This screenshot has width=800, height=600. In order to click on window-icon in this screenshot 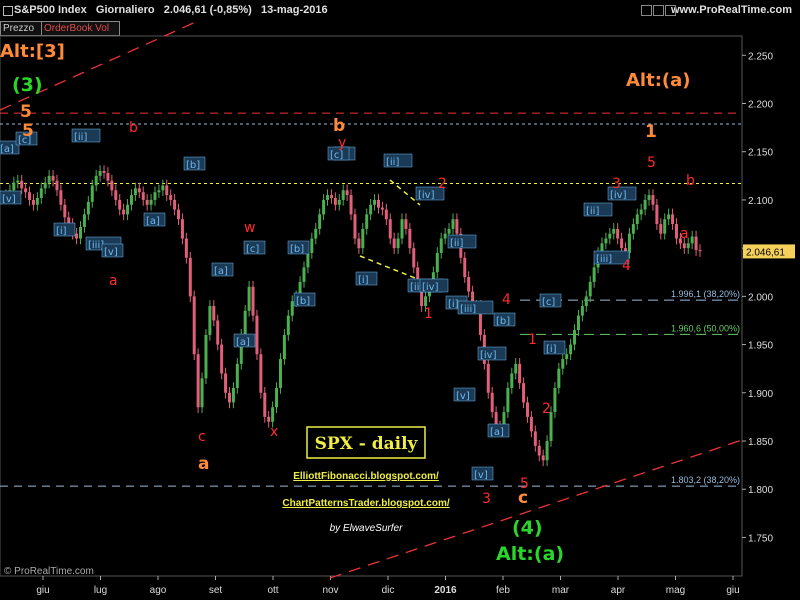, I will do `click(8, 11)`.